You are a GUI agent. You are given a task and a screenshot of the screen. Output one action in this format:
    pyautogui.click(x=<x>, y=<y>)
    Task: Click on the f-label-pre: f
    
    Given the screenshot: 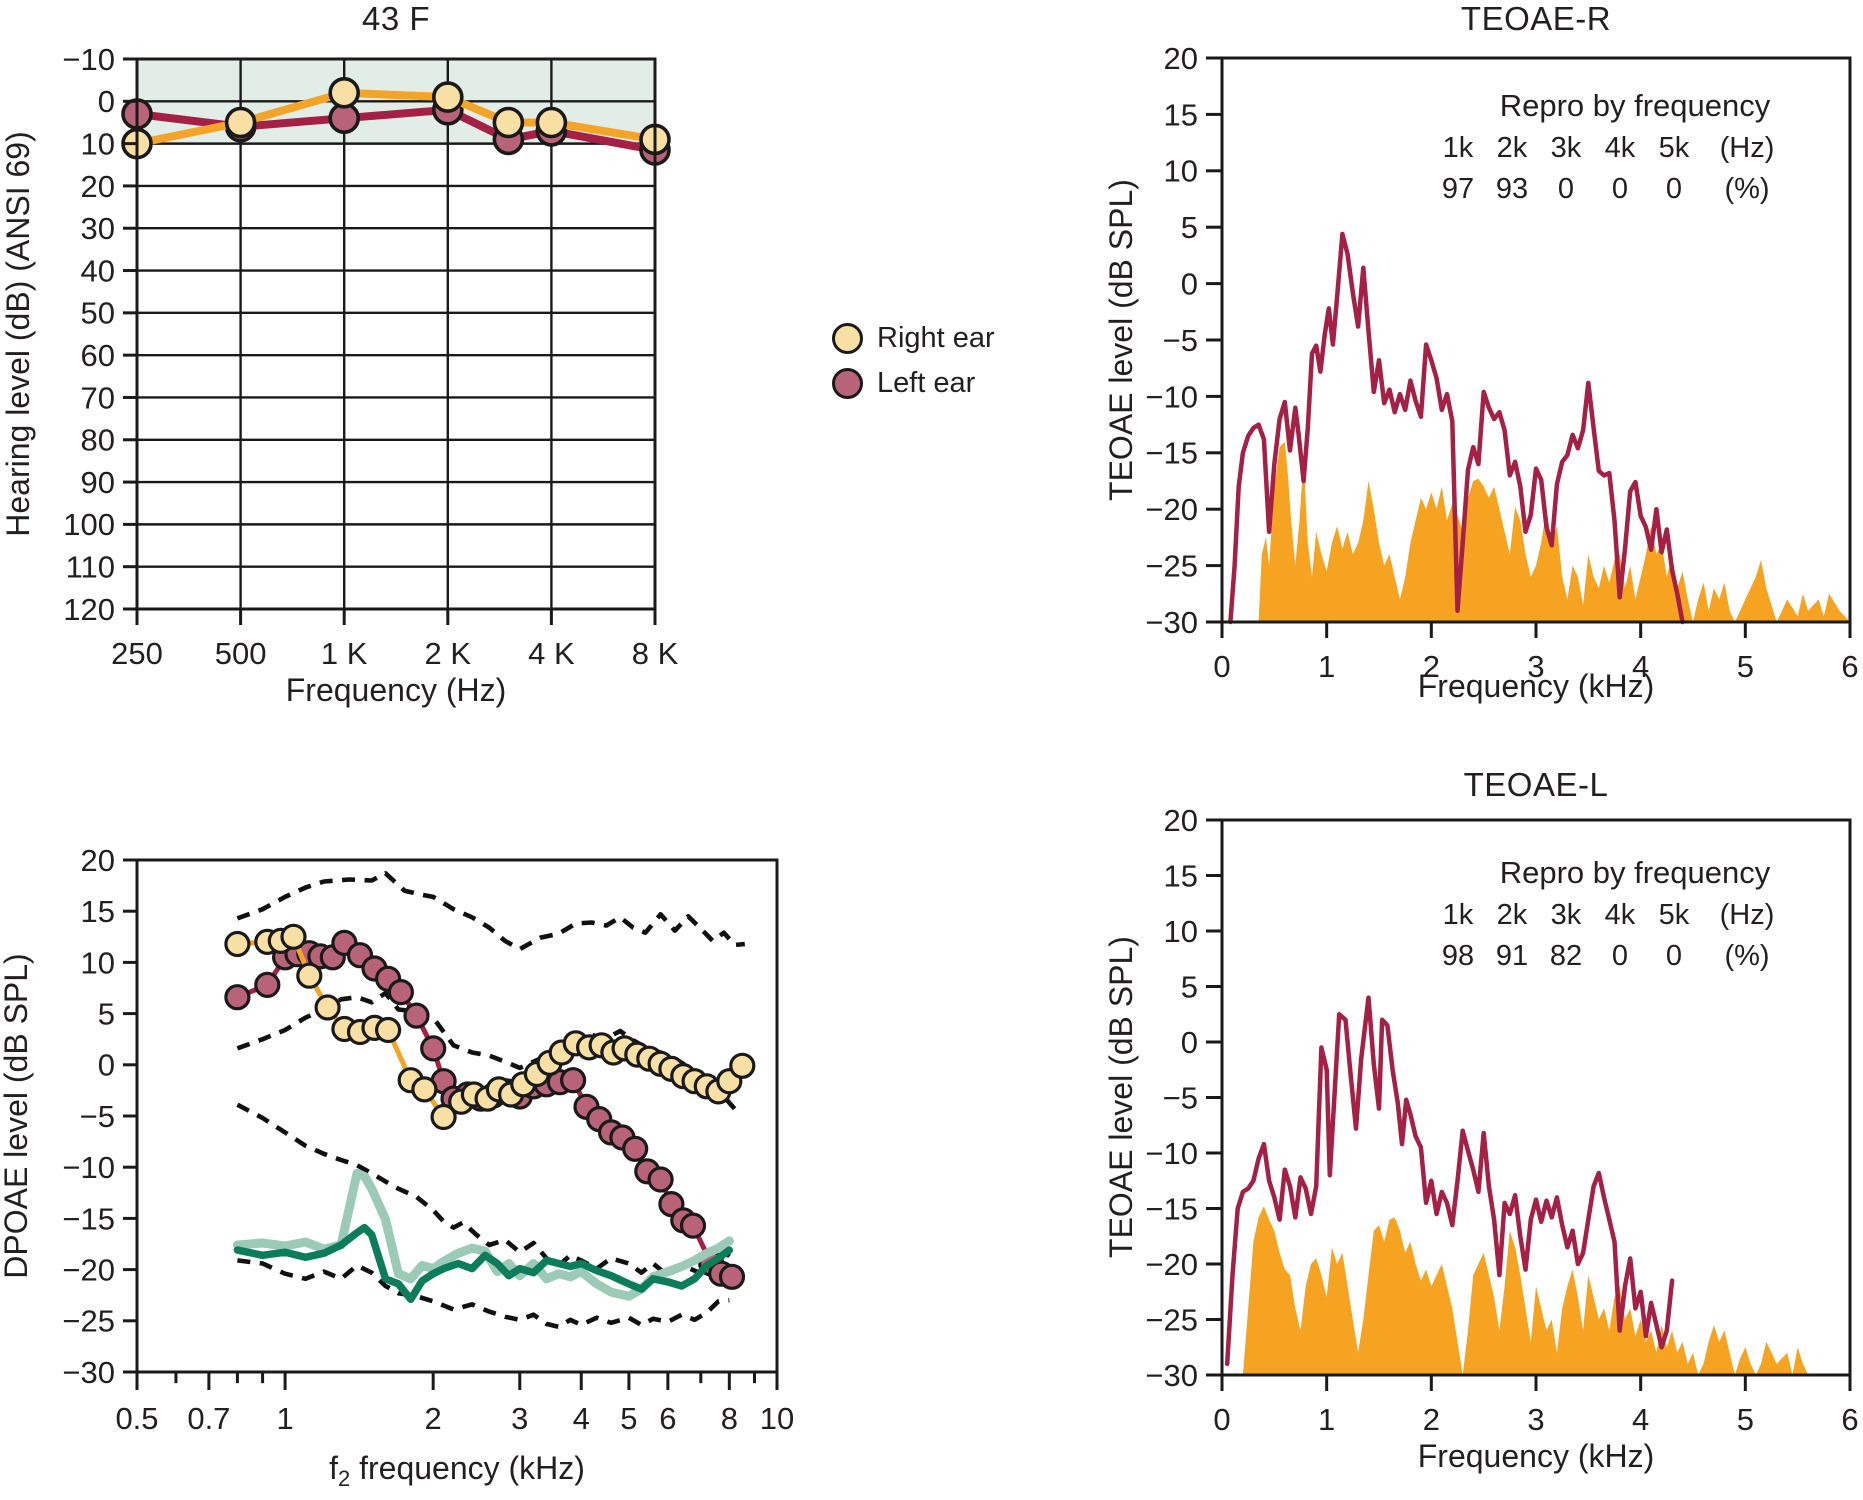 What is the action you would take?
    pyautogui.click(x=333, y=1468)
    